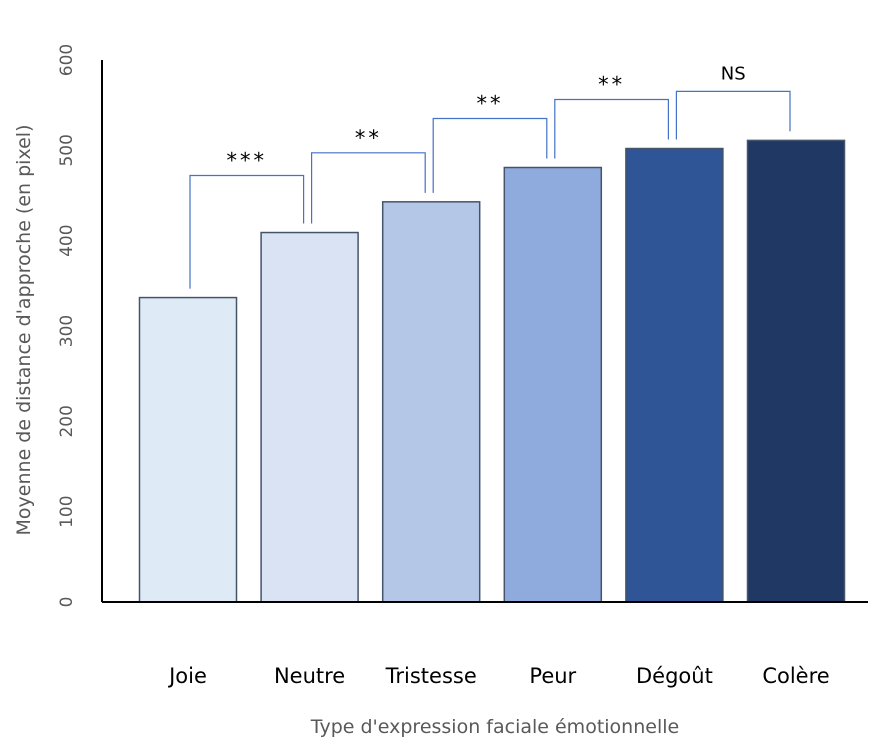 The image size is (869, 749). I want to click on x-tick-label: Joie, so click(187, 676).